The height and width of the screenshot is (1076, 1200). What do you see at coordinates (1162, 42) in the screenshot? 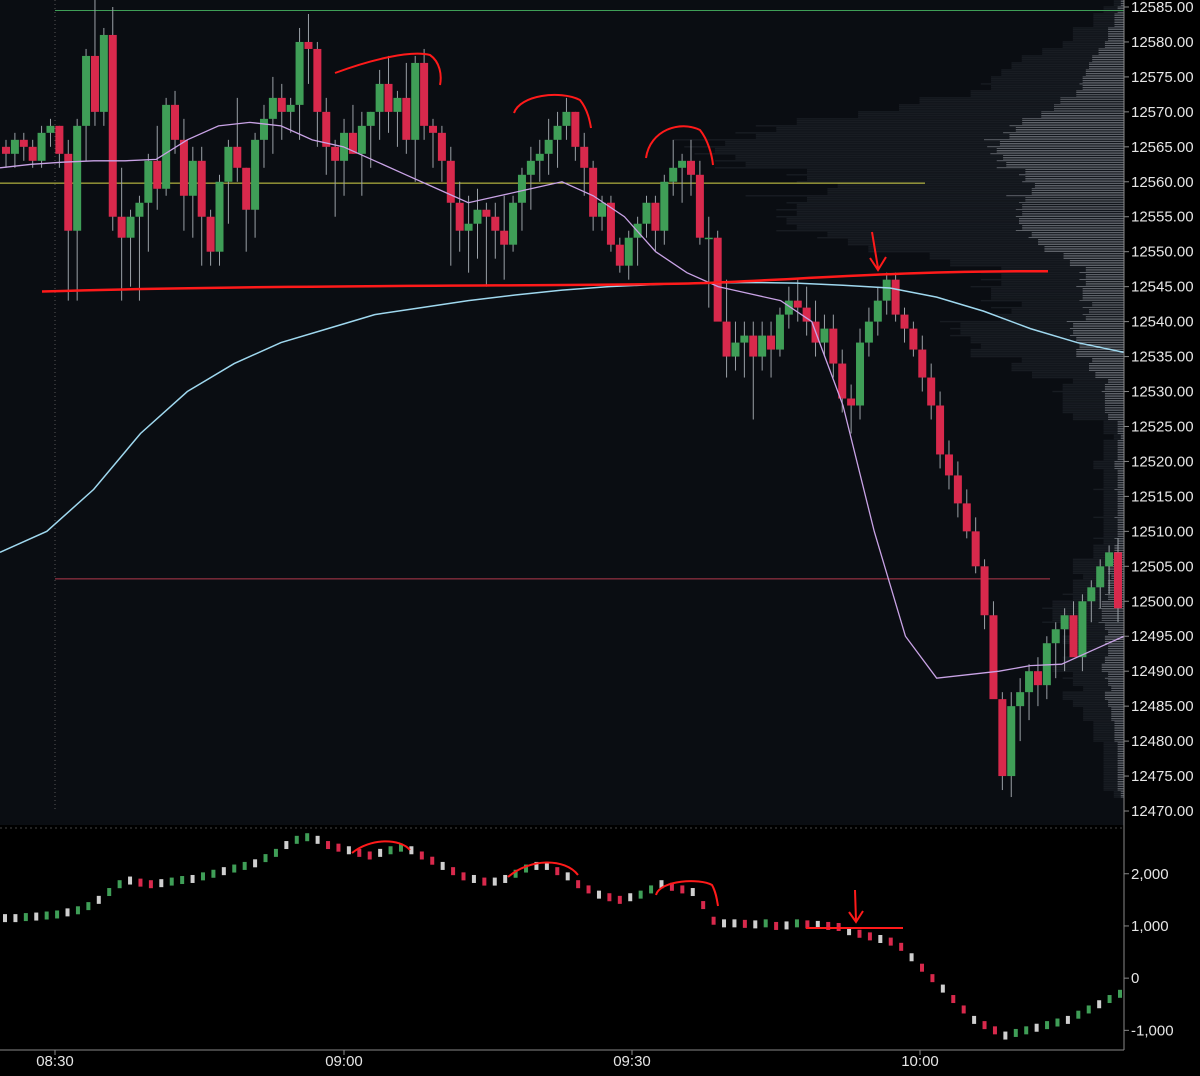
I see `price-tick-label: 12580.00` at bounding box center [1162, 42].